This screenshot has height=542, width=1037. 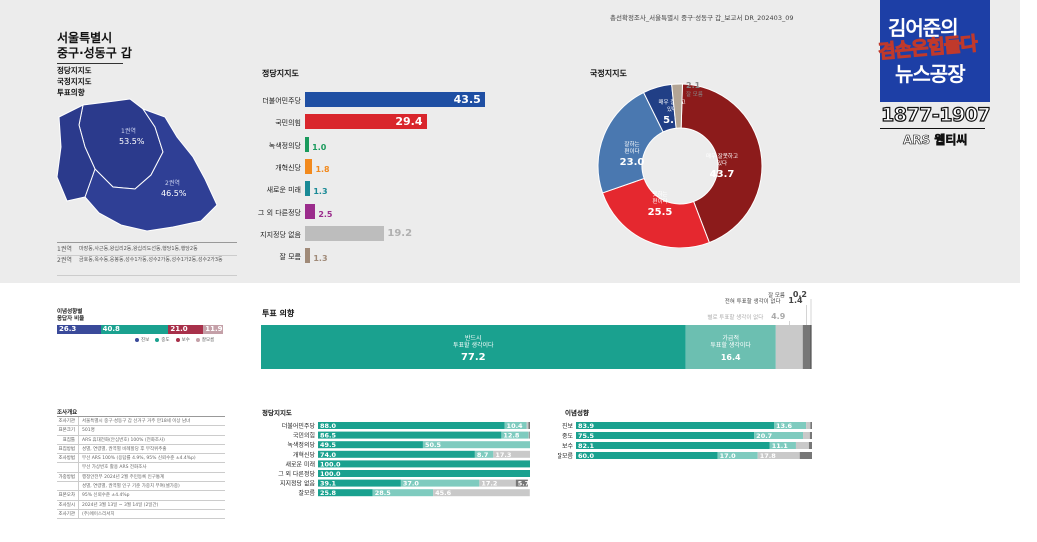 I want to click on intent-value: 37.0, so click(x=411, y=484).